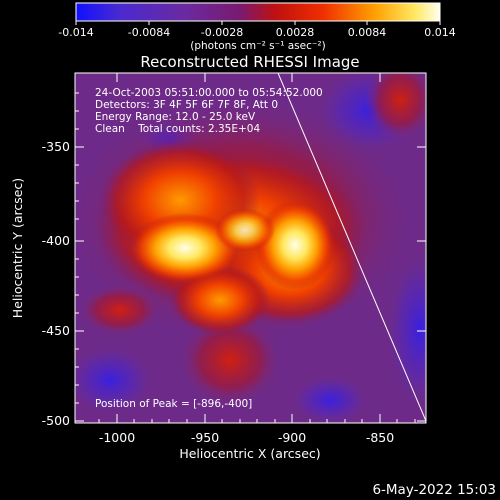 This screenshot has width=500, height=500. What do you see at coordinates (222, 32) in the screenshot?
I see `colorbar-tick-label: -0.0028` at bounding box center [222, 32].